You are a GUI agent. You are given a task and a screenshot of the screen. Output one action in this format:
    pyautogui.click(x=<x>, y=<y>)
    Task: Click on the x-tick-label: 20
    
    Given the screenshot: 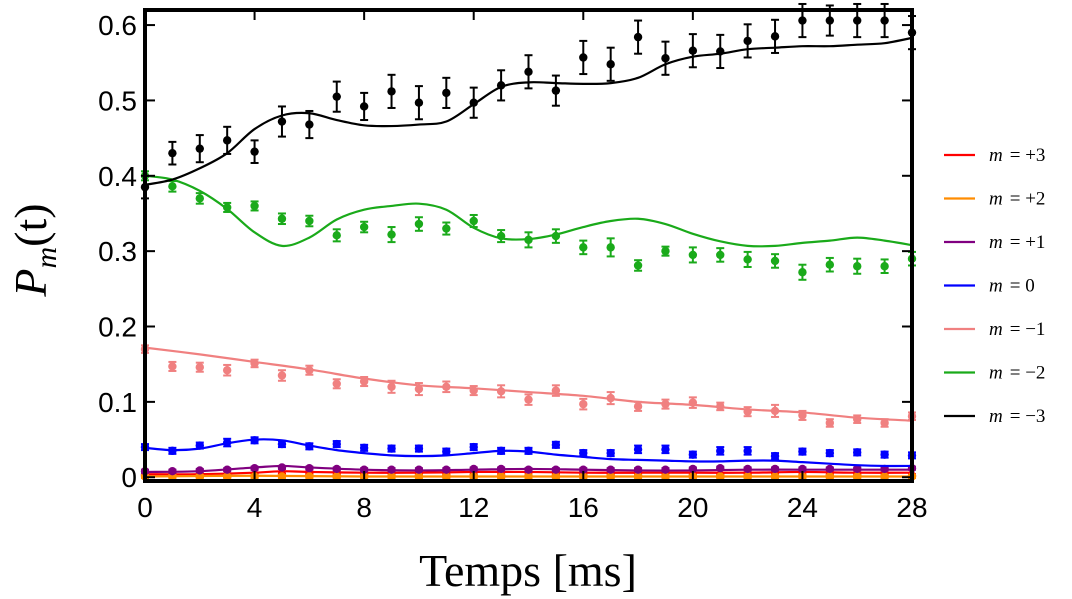 What is the action you would take?
    pyautogui.click(x=692, y=507)
    